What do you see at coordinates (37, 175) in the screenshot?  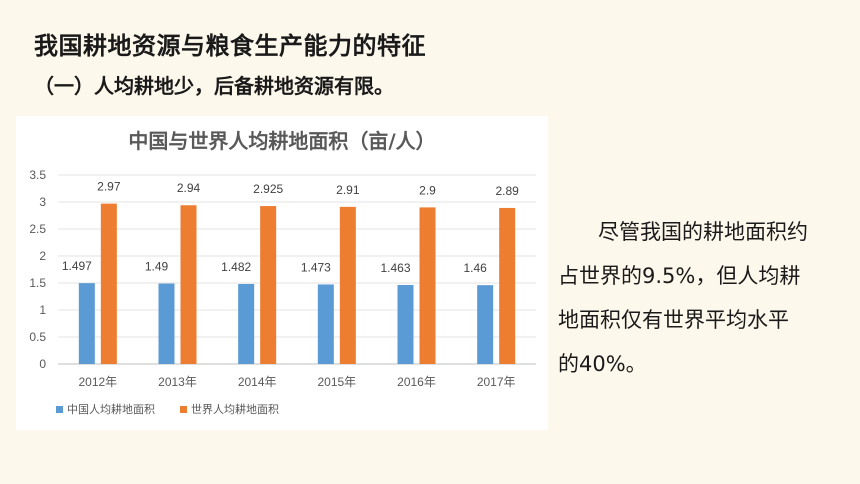 I see `y-tick-label: 3.5` at bounding box center [37, 175].